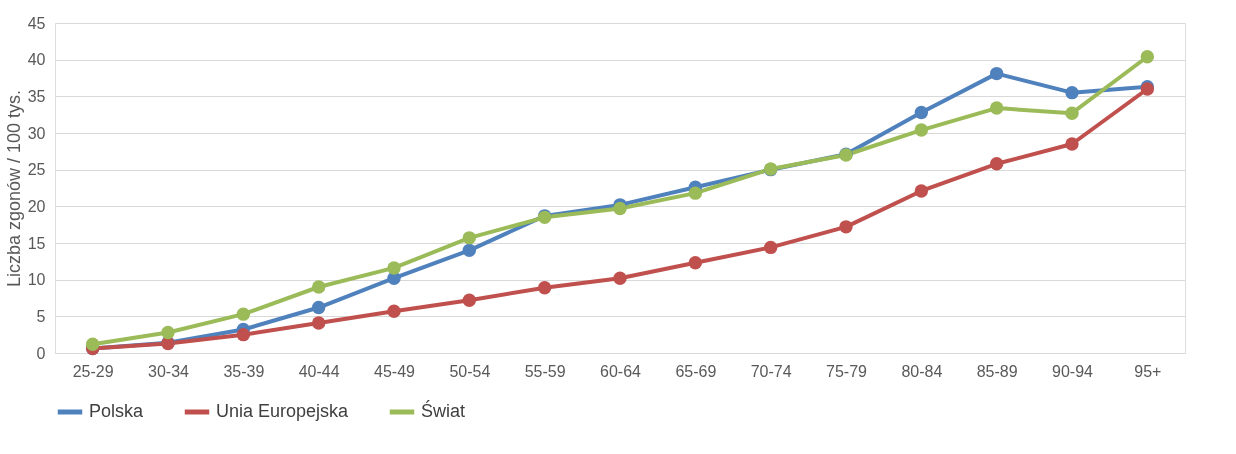  Describe the element at coordinates (13, 188) in the screenshot. I see `y-axis-title: Liczba zgonów / 100 tys.` at that location.